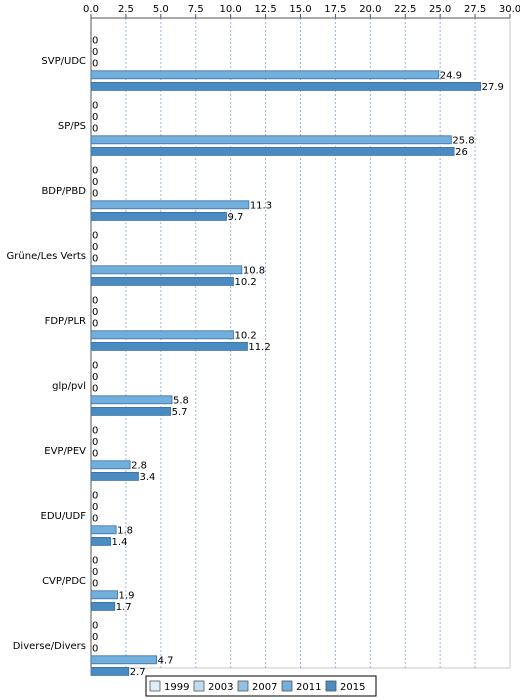 The height and width of the screenshot is (700, 520). Describe the element at coordinates (63, 191) in the screenshot. I see `category-label: BDP/PBD` at that location.